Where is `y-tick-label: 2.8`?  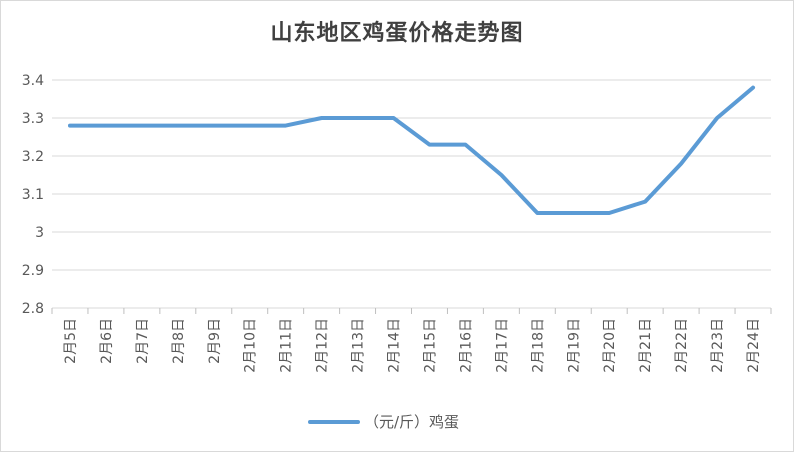 y-tick-label: 2.8 is located at coordinates (33, 309).